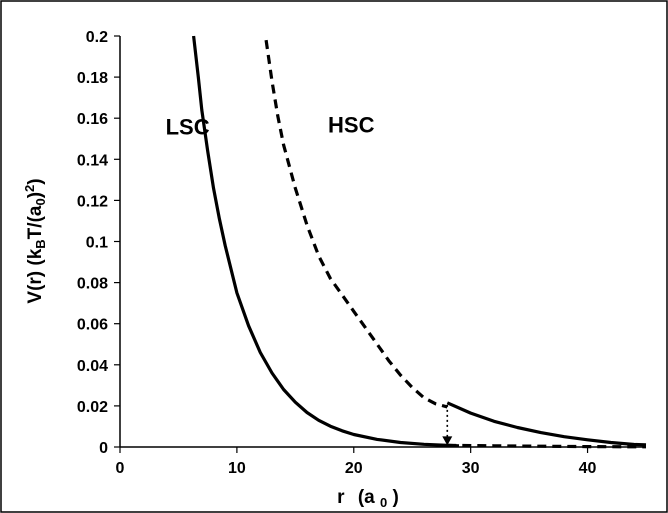  What do you see at coordinates (97, 37) in the screenshot?
I see `y-tick-label: 0.2` at bounding box center [97, 37].